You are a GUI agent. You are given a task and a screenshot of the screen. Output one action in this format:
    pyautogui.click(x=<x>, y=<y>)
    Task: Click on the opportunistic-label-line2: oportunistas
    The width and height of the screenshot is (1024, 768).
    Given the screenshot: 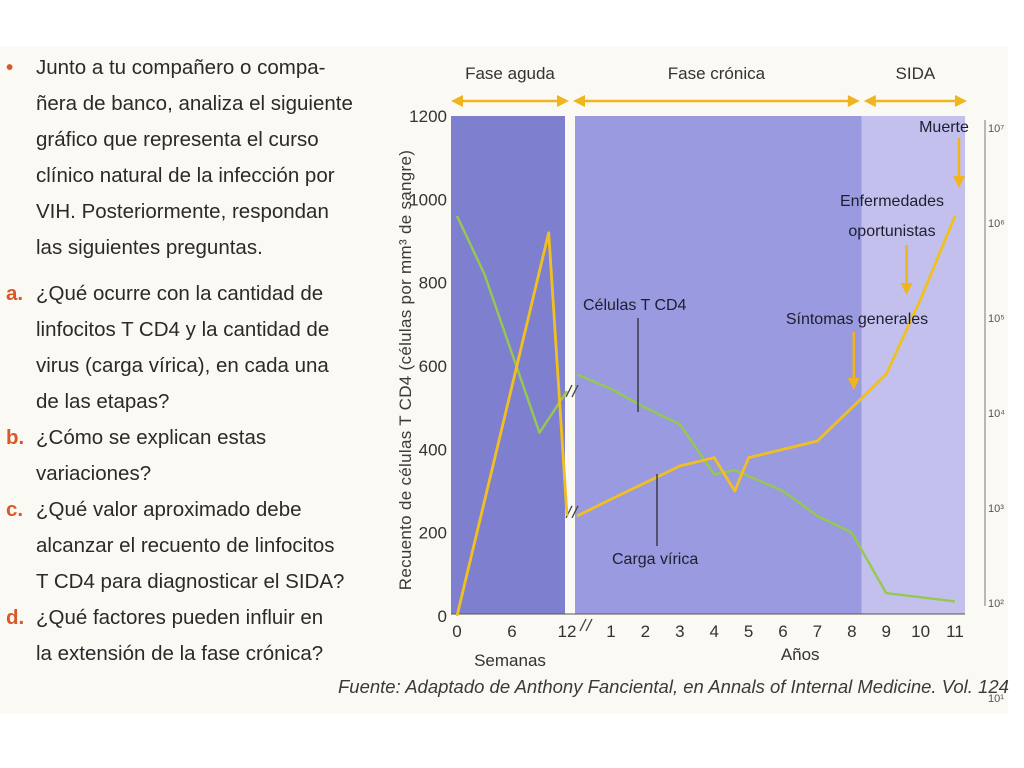 What is the action you would take?
    pyautogui.click(x=891, y=231)
    